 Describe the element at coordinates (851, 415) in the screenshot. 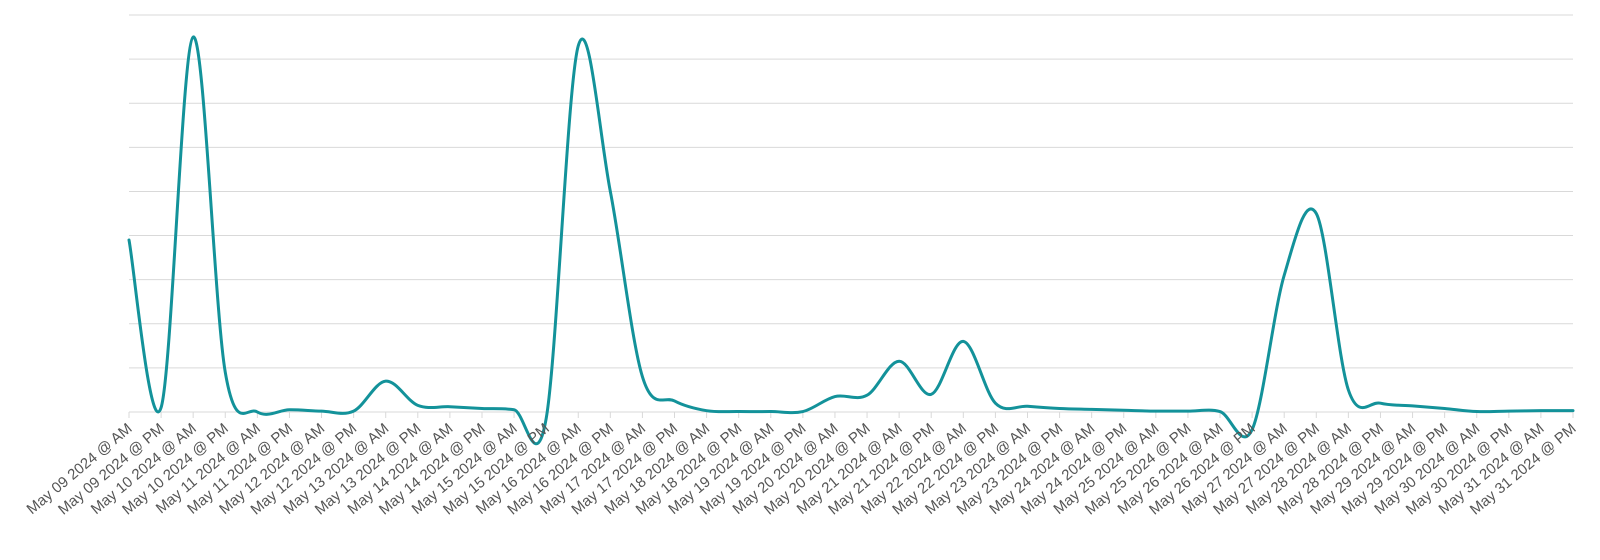

I see `x-axis-ticks` at that location.